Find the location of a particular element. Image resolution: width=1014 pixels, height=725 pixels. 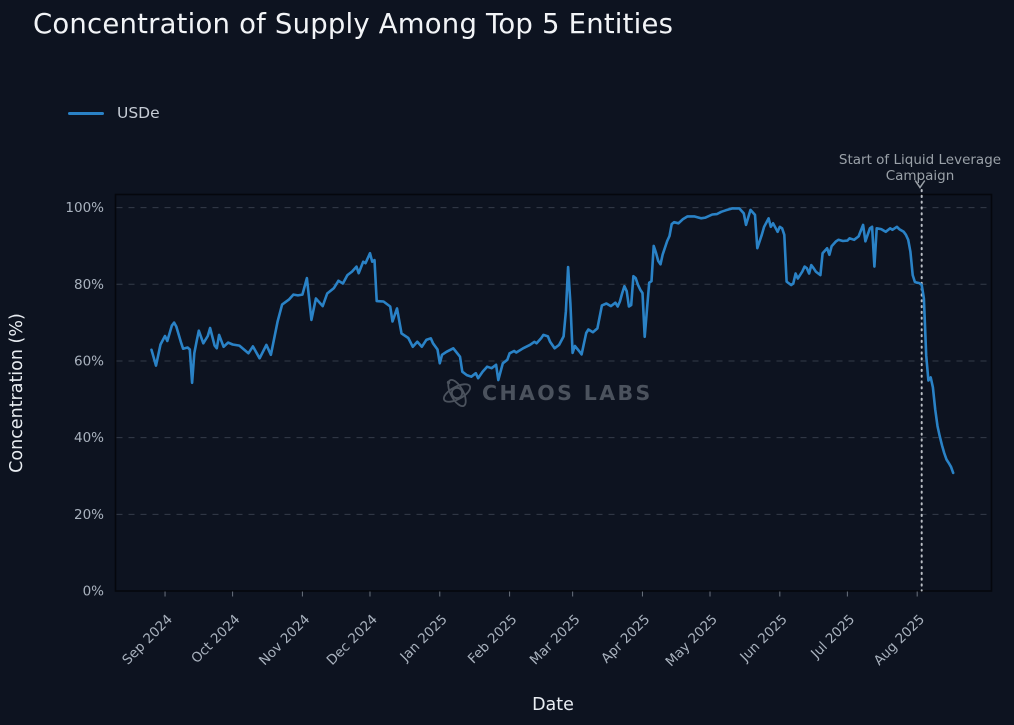

x-axis-title: Date is located at coordinates (553, 705).